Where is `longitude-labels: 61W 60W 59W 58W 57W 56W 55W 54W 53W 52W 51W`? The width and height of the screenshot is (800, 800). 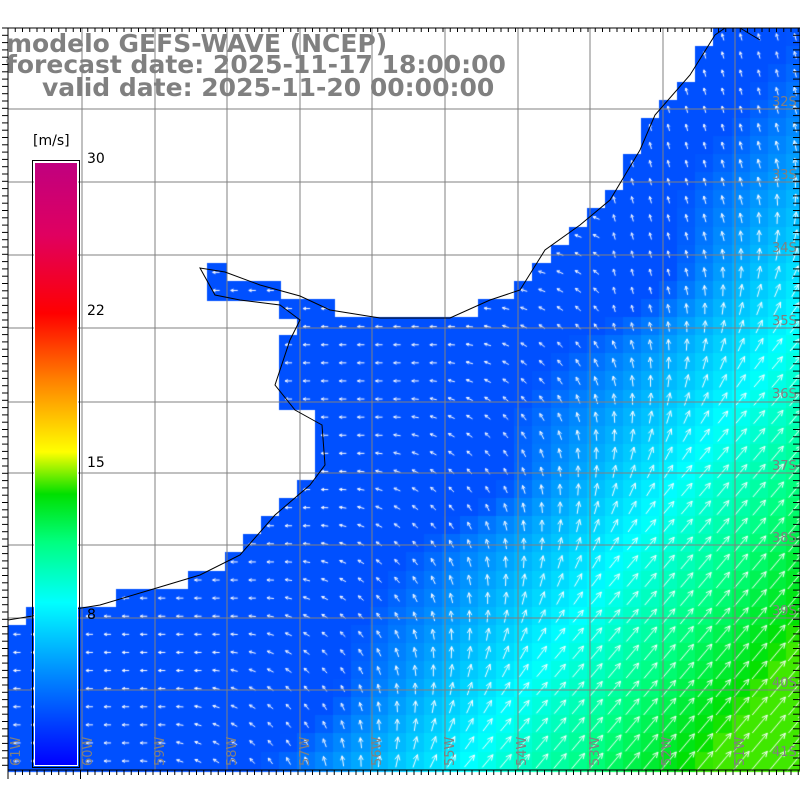 longitude-labels: 61W 60W 59W 58W 57W 56W 55W 54W 53W 52W 51W is located at coordinates (378, 751).